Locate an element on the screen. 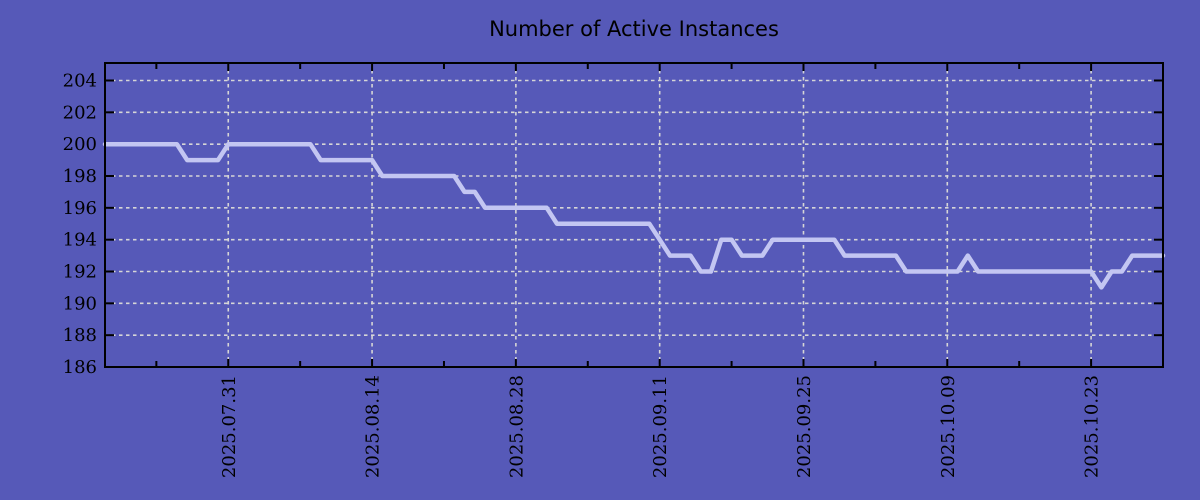 The width and height of the screenshot is (1200, 500). x-tick-label: 2025.07.31 is located at coordinates (229, 426).